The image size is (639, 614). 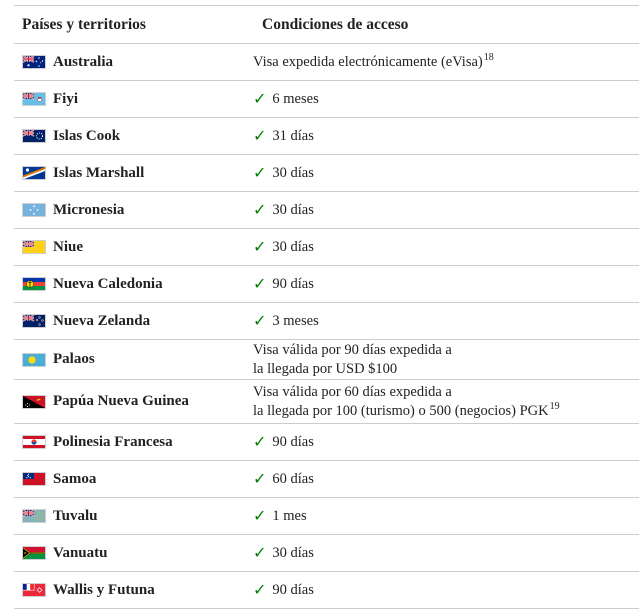 What do you see at coordinates (326, 209) in the screenshot?
I see `table-row-micronesia: Micronesia ✓ 30 días` at bounding box center [326, 209].